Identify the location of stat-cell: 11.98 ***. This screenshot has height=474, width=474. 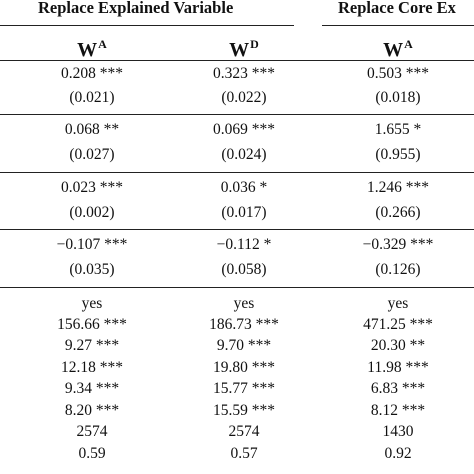
(398, 367).